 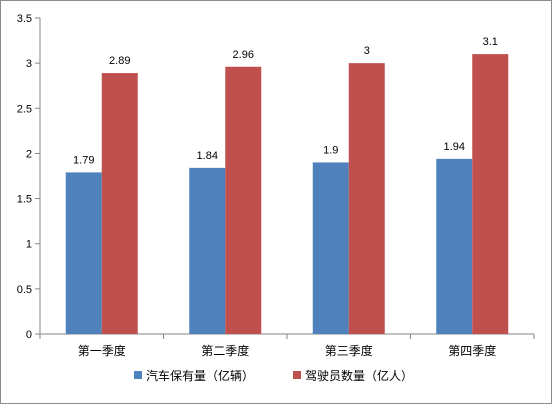 What do you see at coordinates (200, 375) in the screenshot?
I see `legend-label: 汽车保有量（亿辆）` at bounding box center [200, 375].